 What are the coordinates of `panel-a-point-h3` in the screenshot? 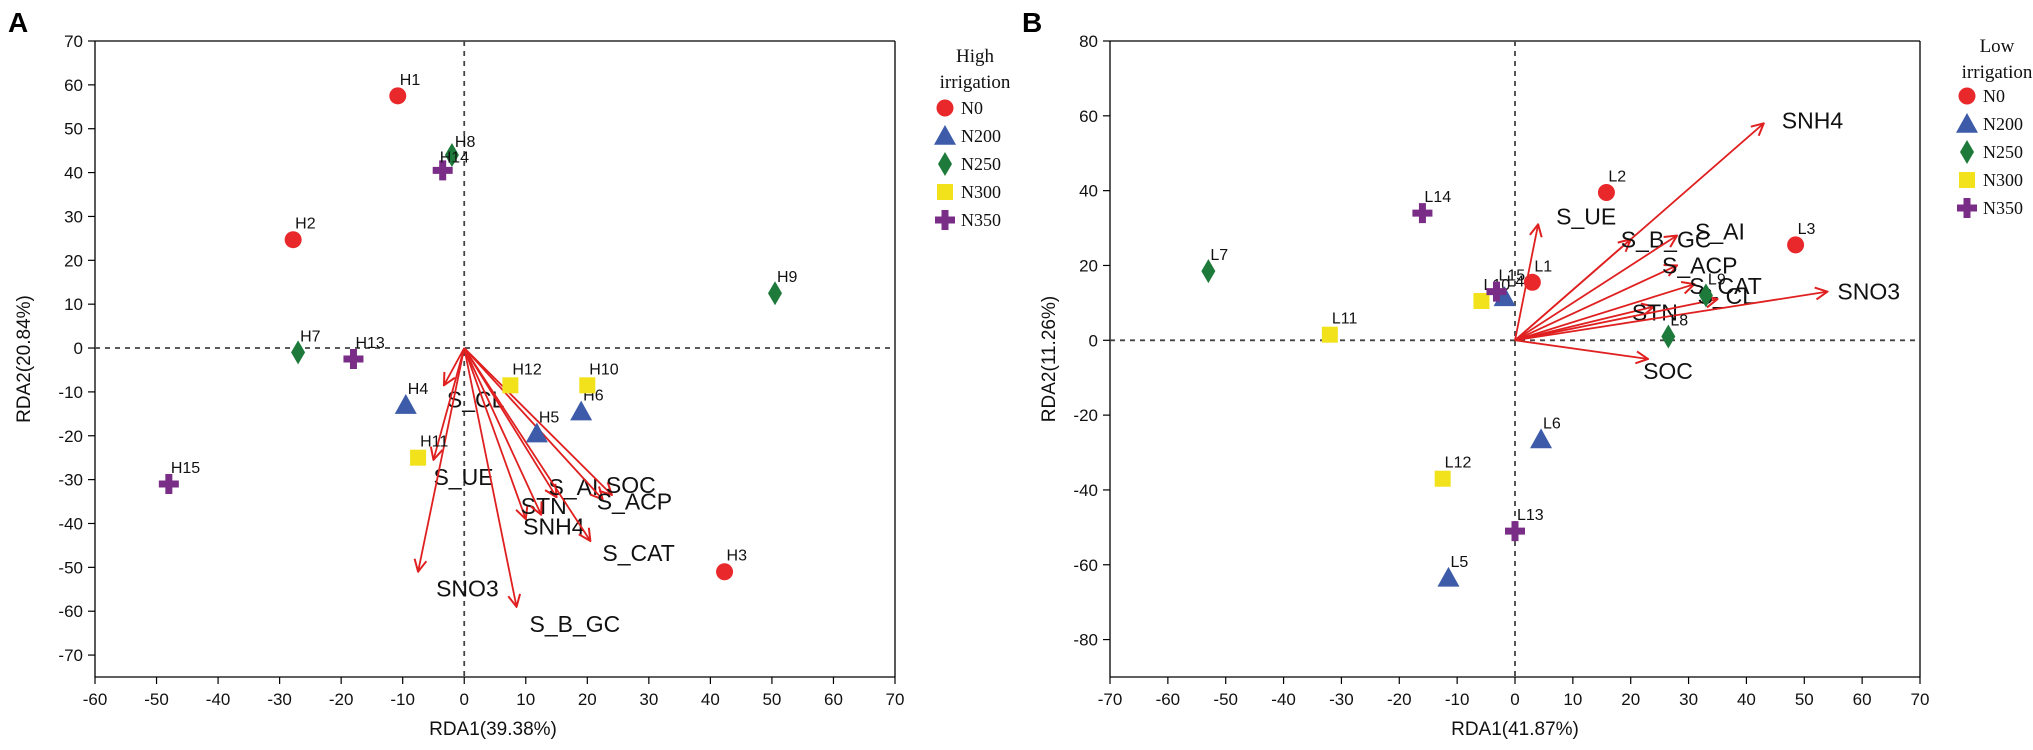 It's located at (725, 572).